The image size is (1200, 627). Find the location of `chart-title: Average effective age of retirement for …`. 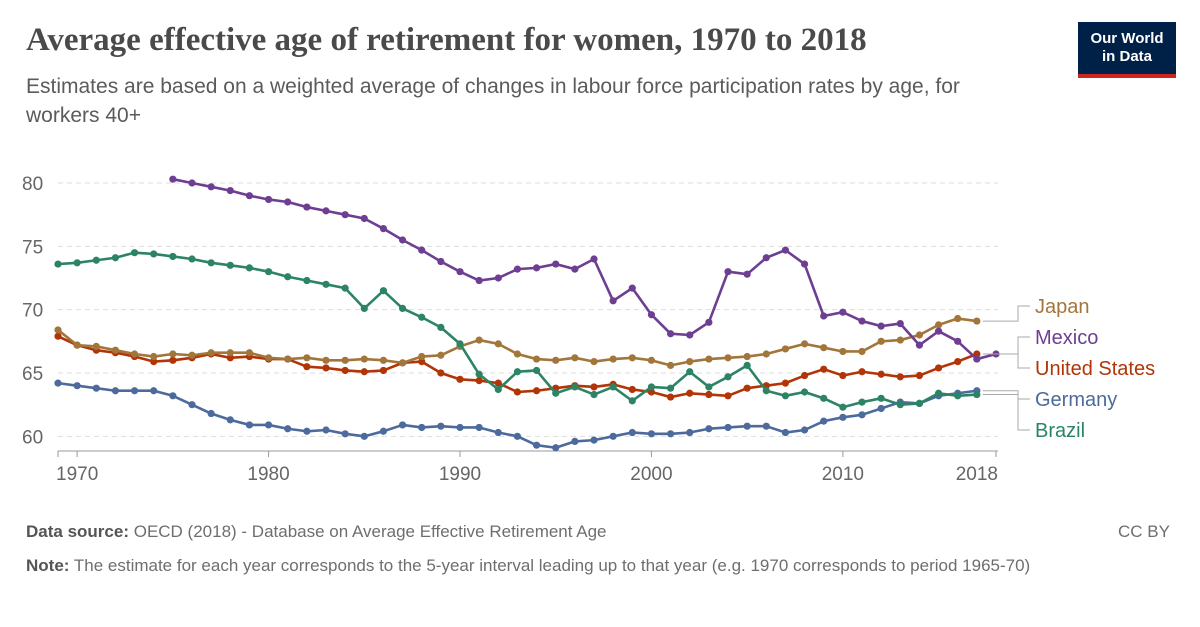

chart-title: Average effective age of retirement for … is located at coordinates (446, 40).